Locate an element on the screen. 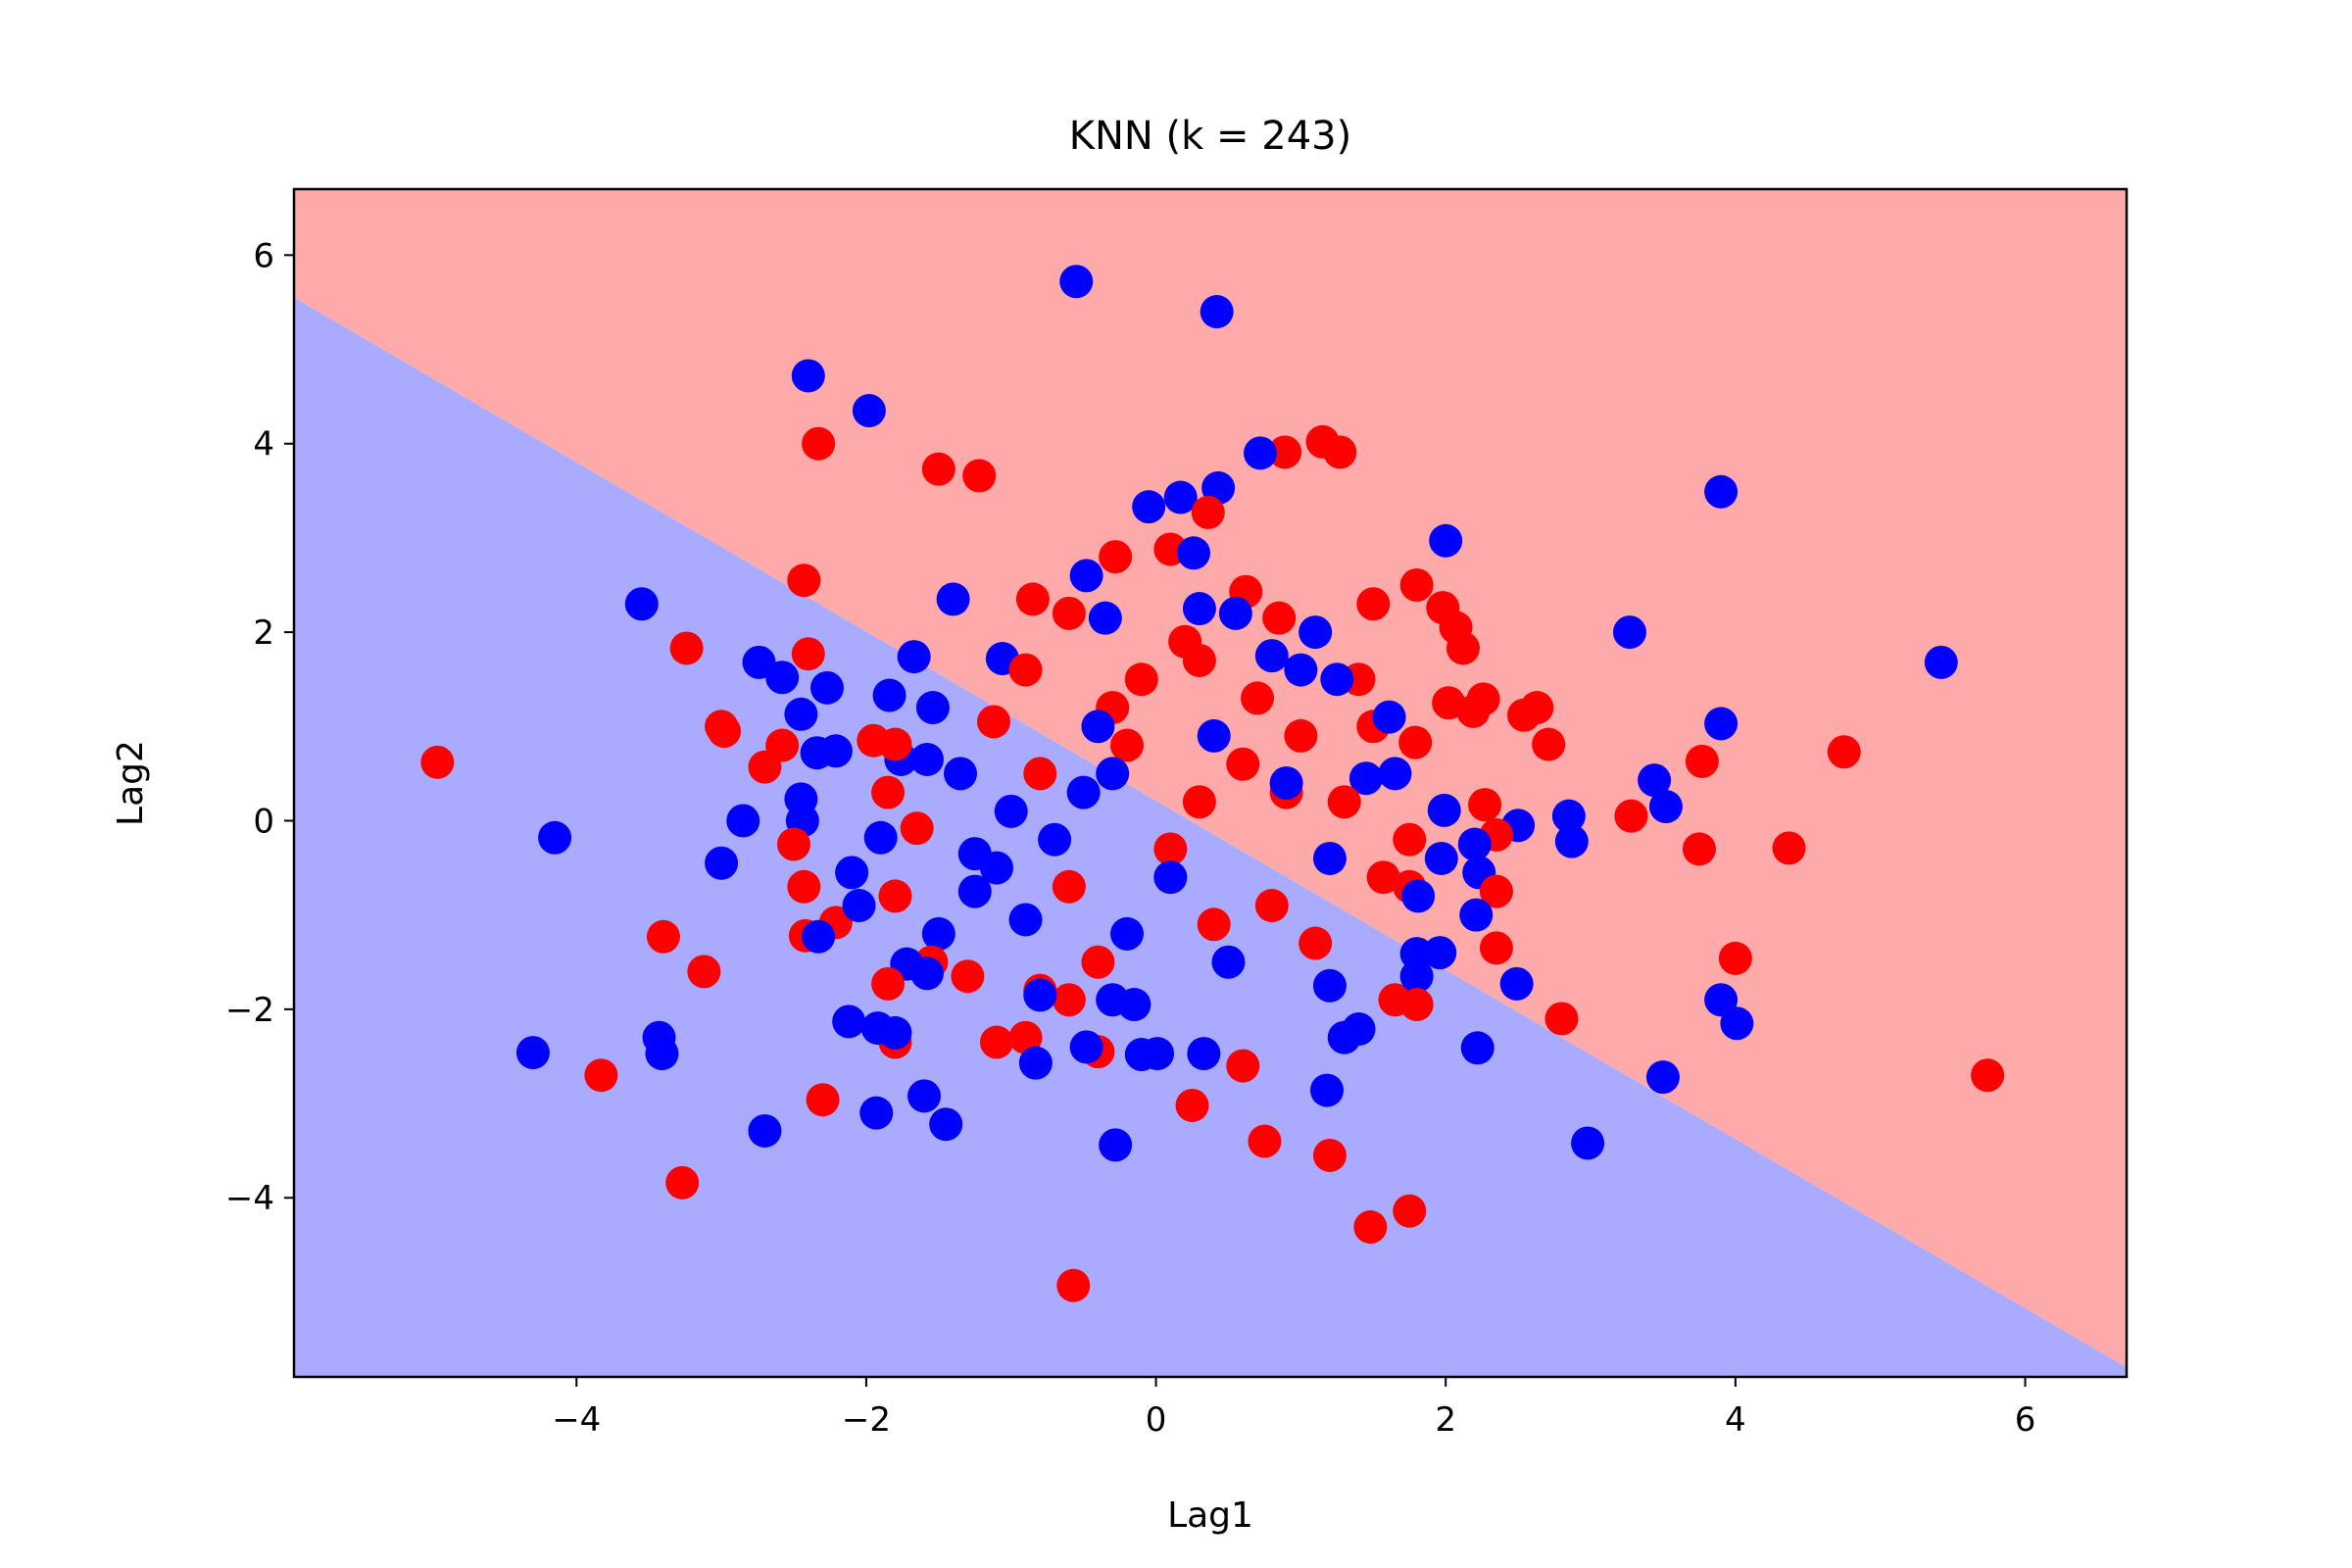  x-tick-label: 4 is located at coordinates (1735, 1420).